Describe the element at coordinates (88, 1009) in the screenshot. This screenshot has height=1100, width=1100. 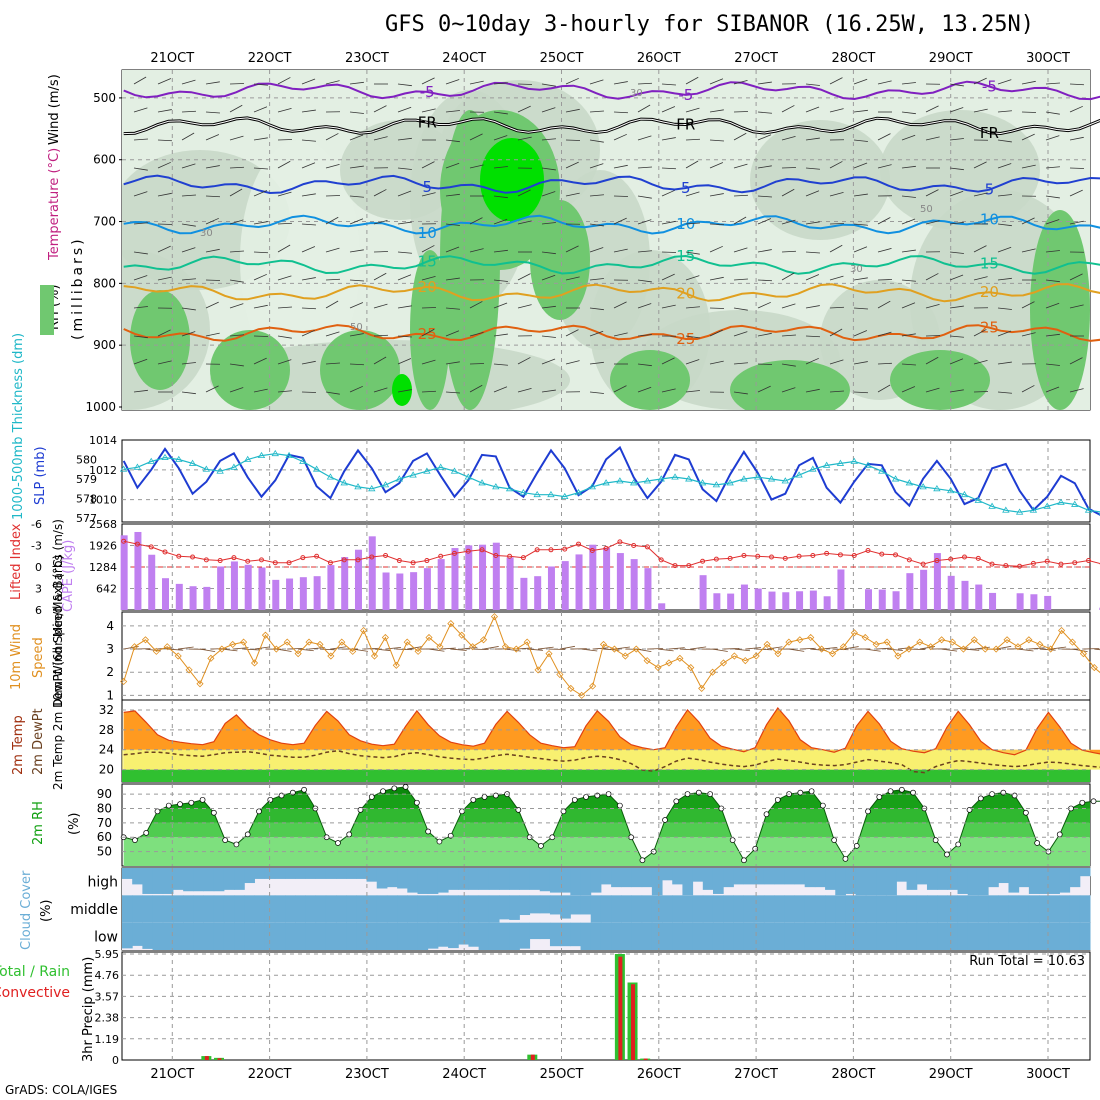
I see `precip-axis-label: 3hr Precip (mm)` at that location.